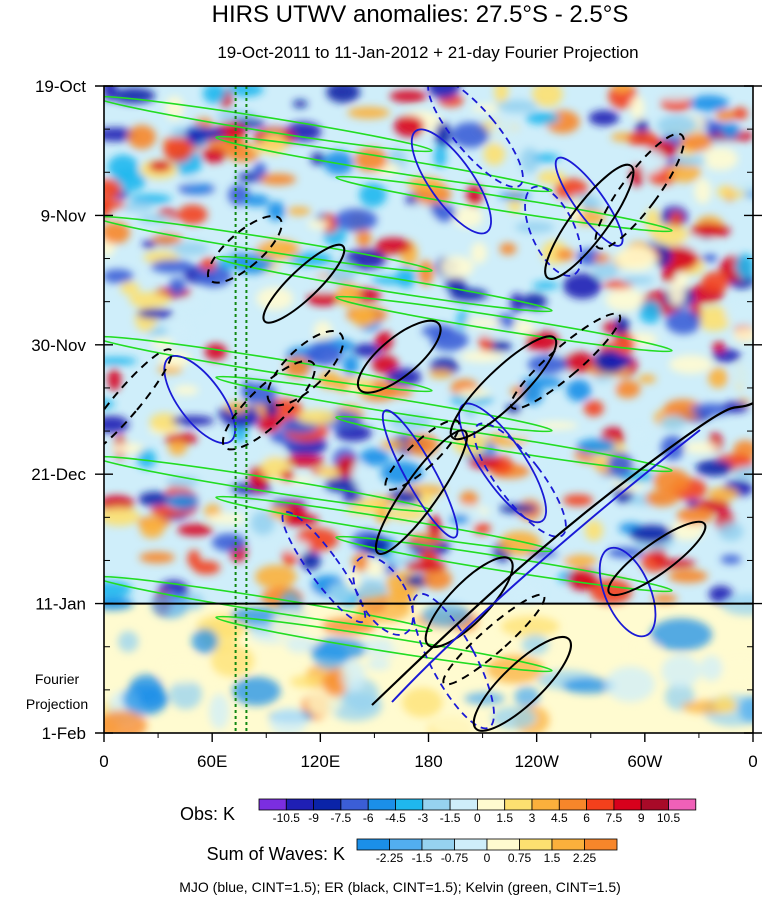 This screenshot has width=772, height=899. Describe the element at coordinates (455, 858) in the screenshot. I see `colorbar-tick-label: -0.75` at that location.